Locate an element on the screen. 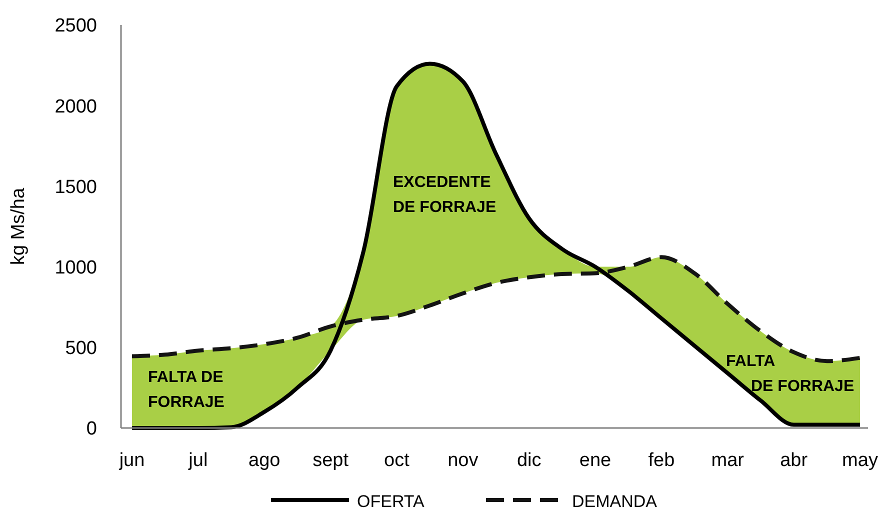  annotation: EXCEDENTE DE FORRAJE is located at coordinates (444, 195).